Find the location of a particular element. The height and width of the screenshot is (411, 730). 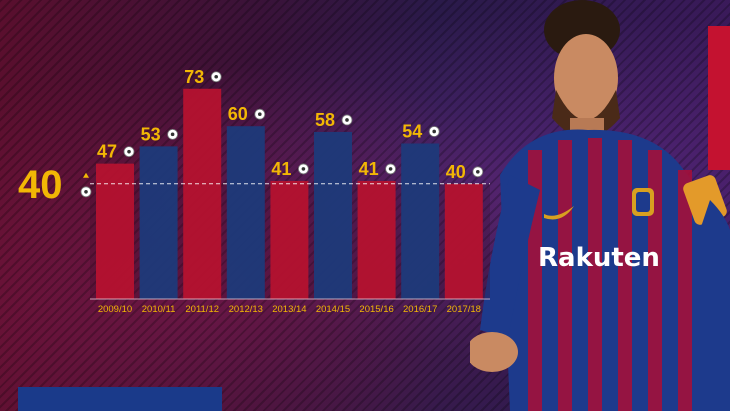

value-label: 54 is located at coordinates (412, 131).